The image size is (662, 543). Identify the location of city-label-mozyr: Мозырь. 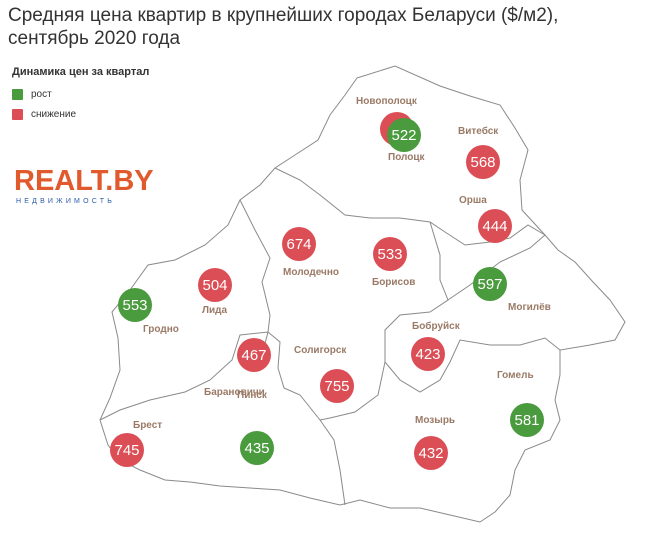
(435, 420).